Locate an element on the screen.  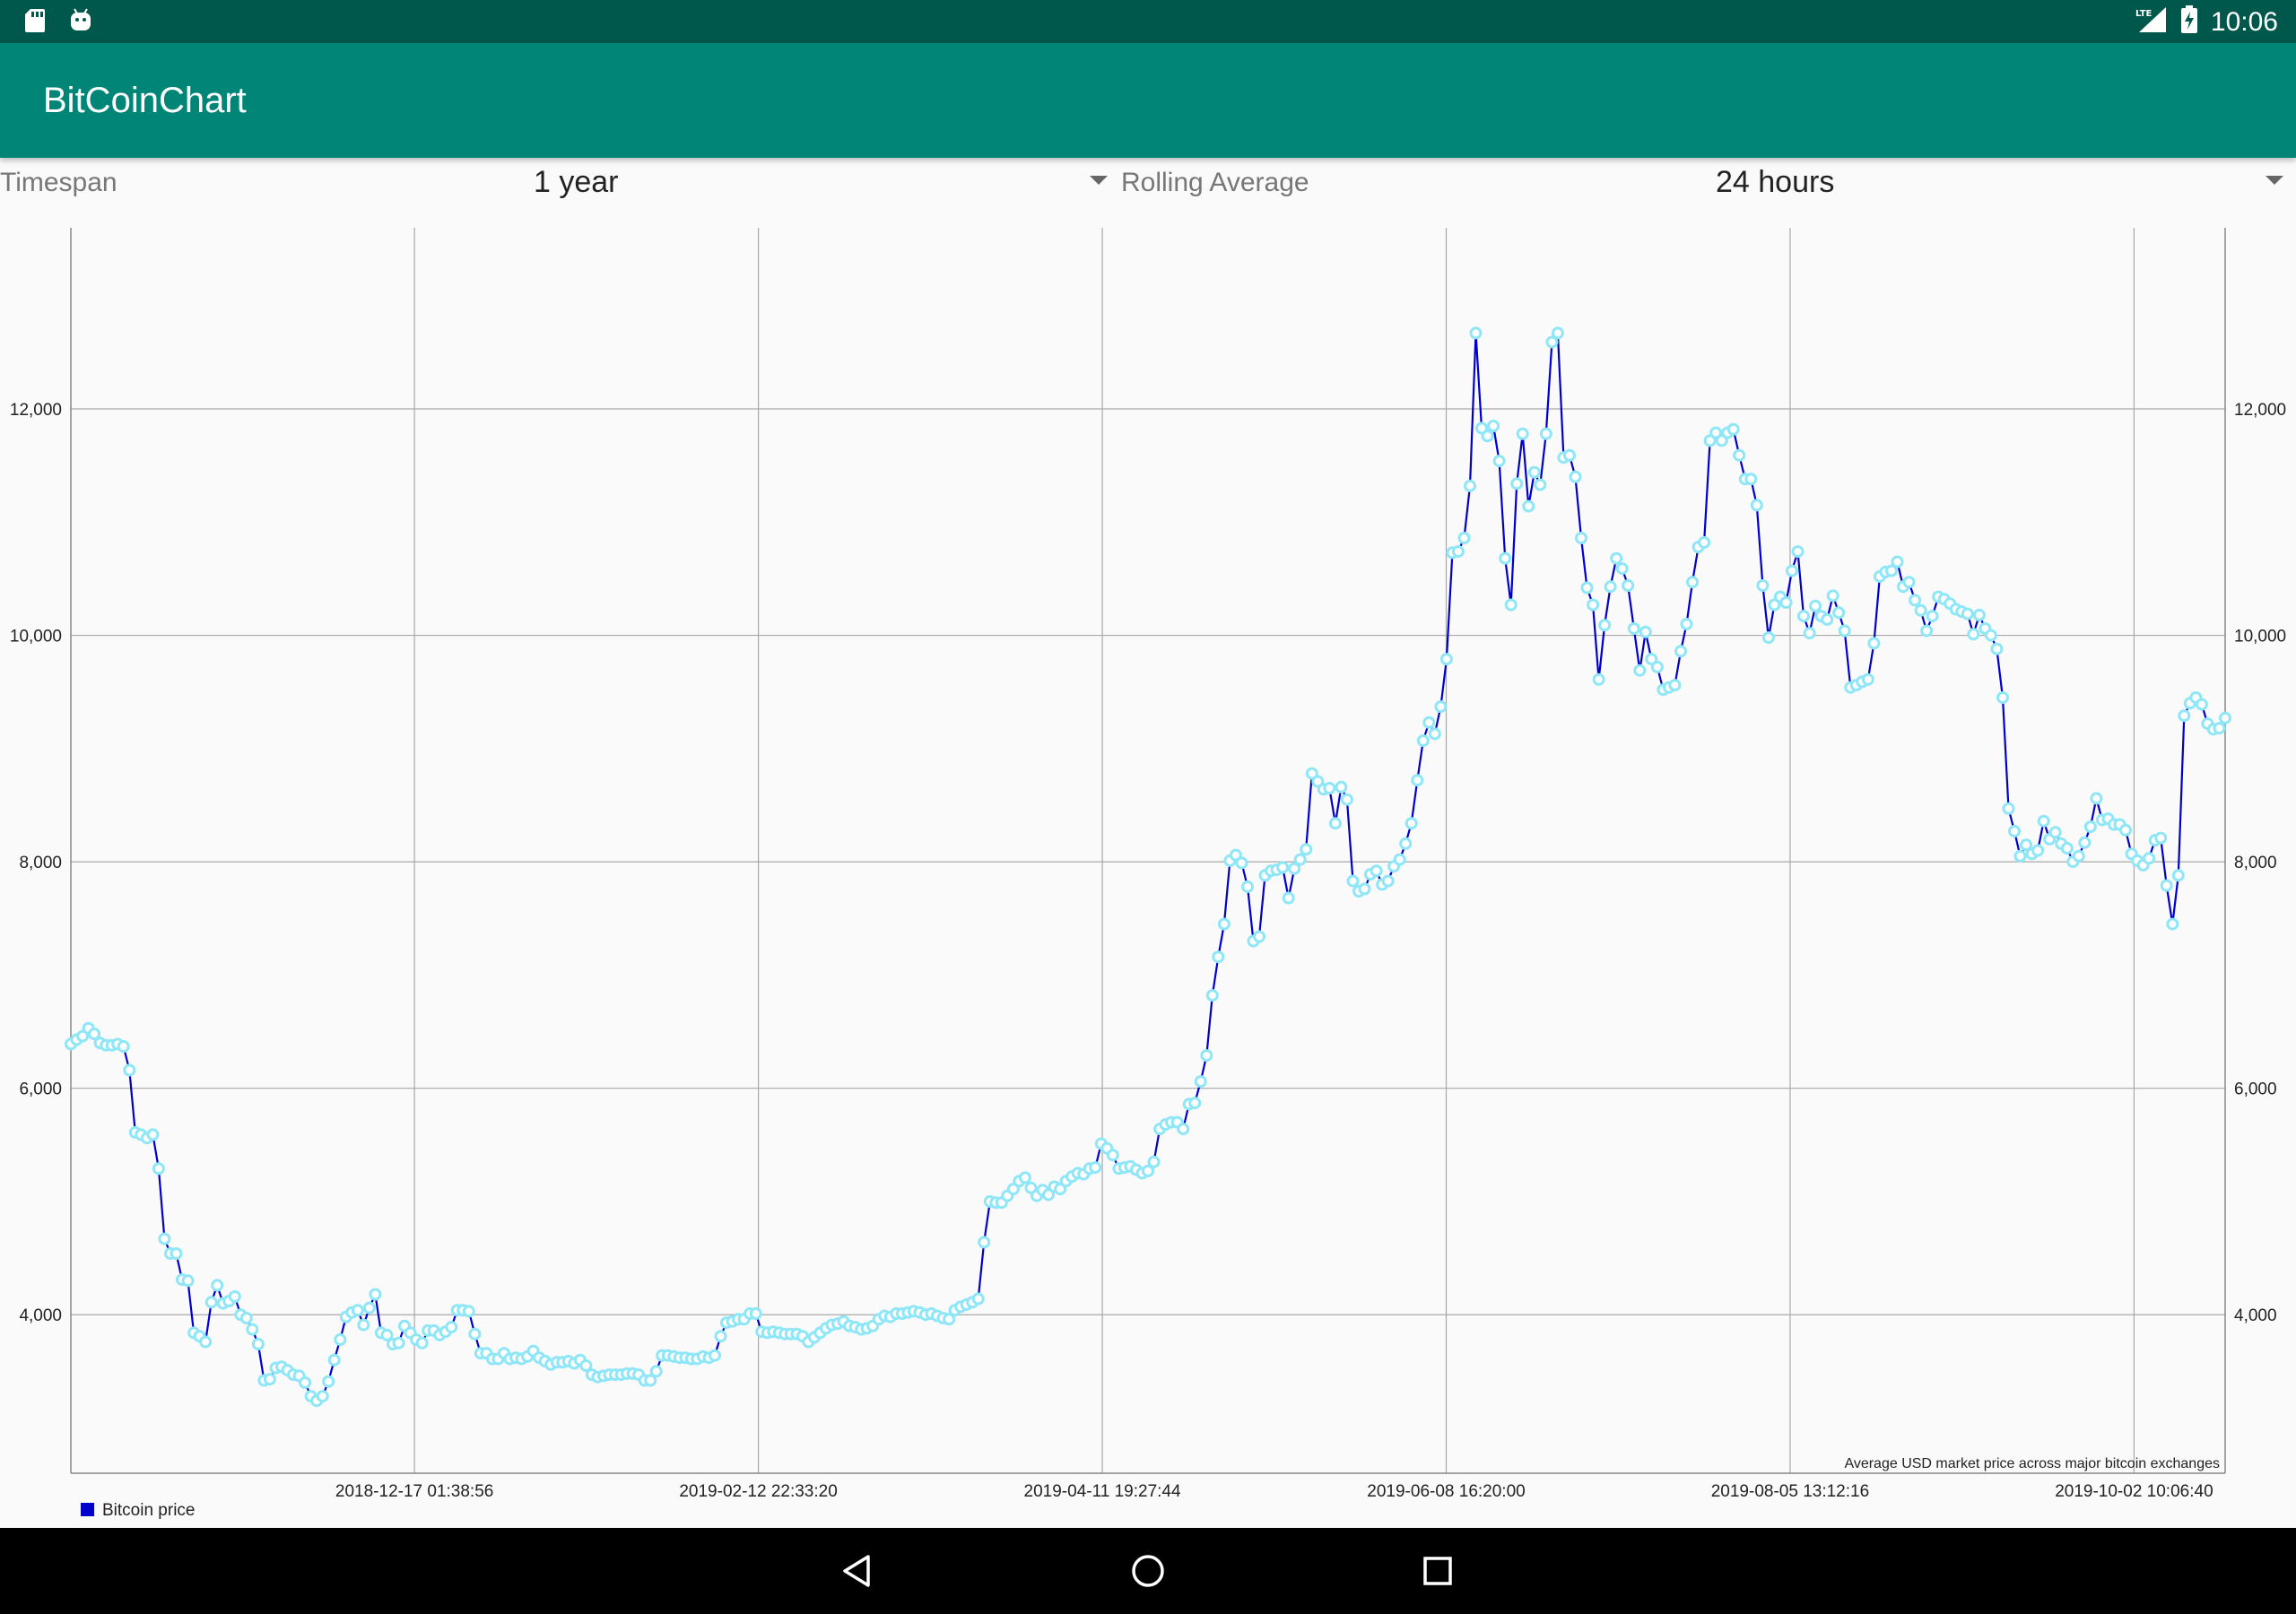
home-button is located at coordinates (1148, 1571).